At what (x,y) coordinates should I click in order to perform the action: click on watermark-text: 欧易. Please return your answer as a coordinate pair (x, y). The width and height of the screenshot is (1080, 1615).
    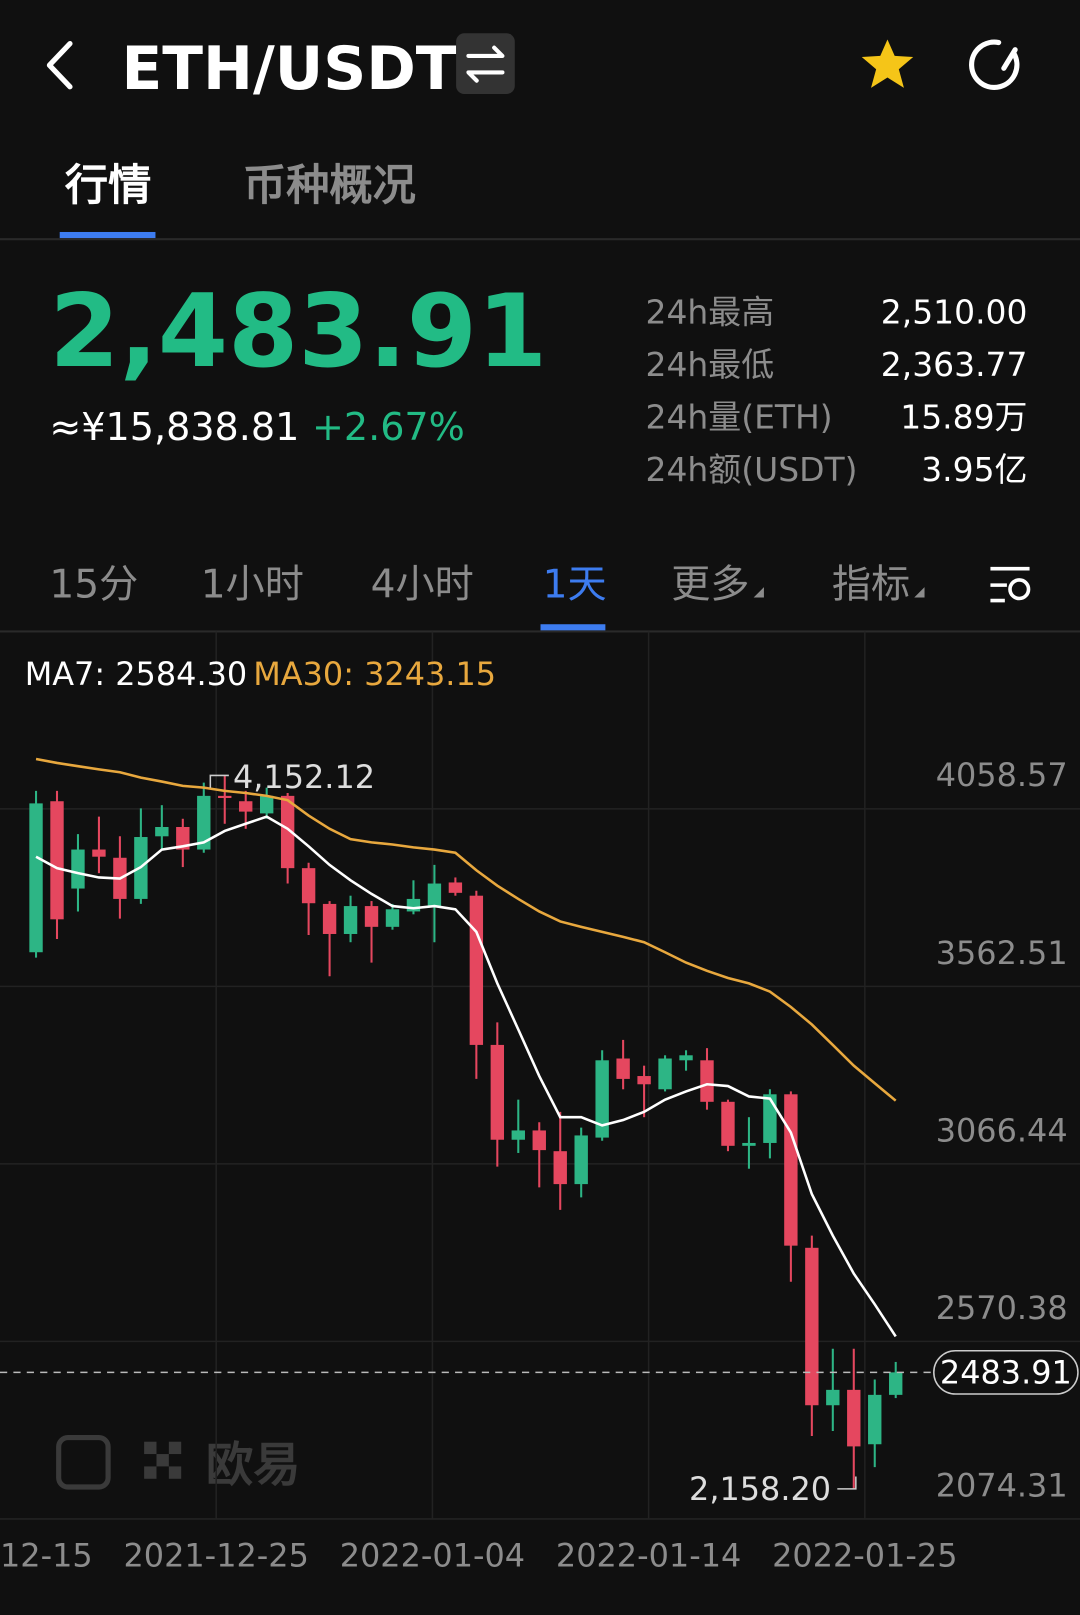
    Looking at the image, I should click on (253, 1465).